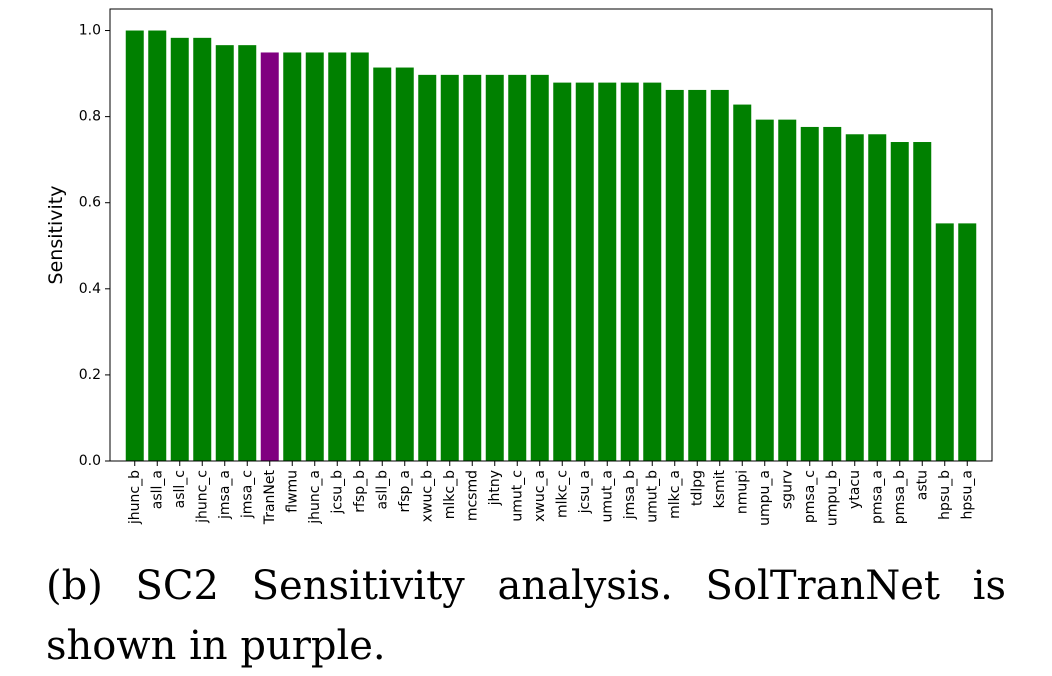  I want to click on bar-umpu_a, so click(764, 290).